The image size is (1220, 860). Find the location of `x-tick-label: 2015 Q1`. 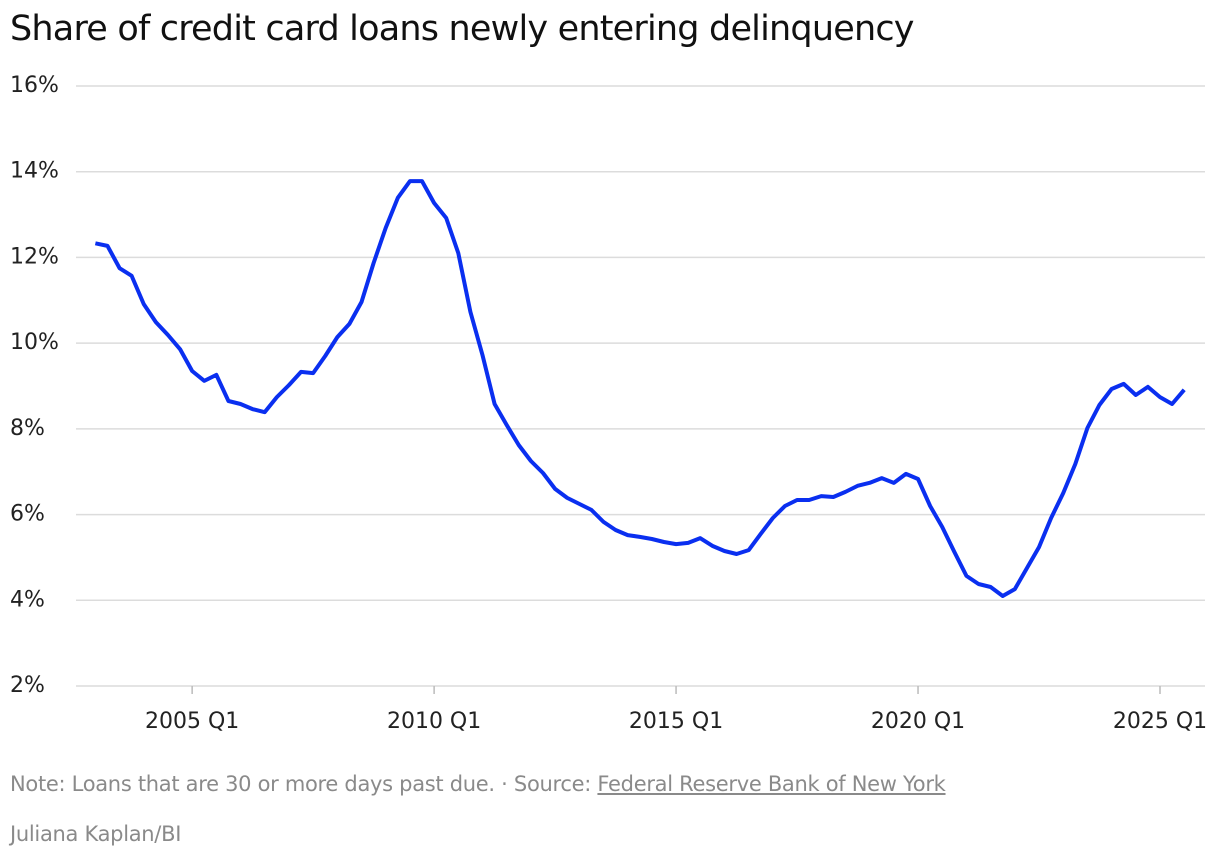

x-tick-label: 2015 Q1 is located at coordinates (676, 721).